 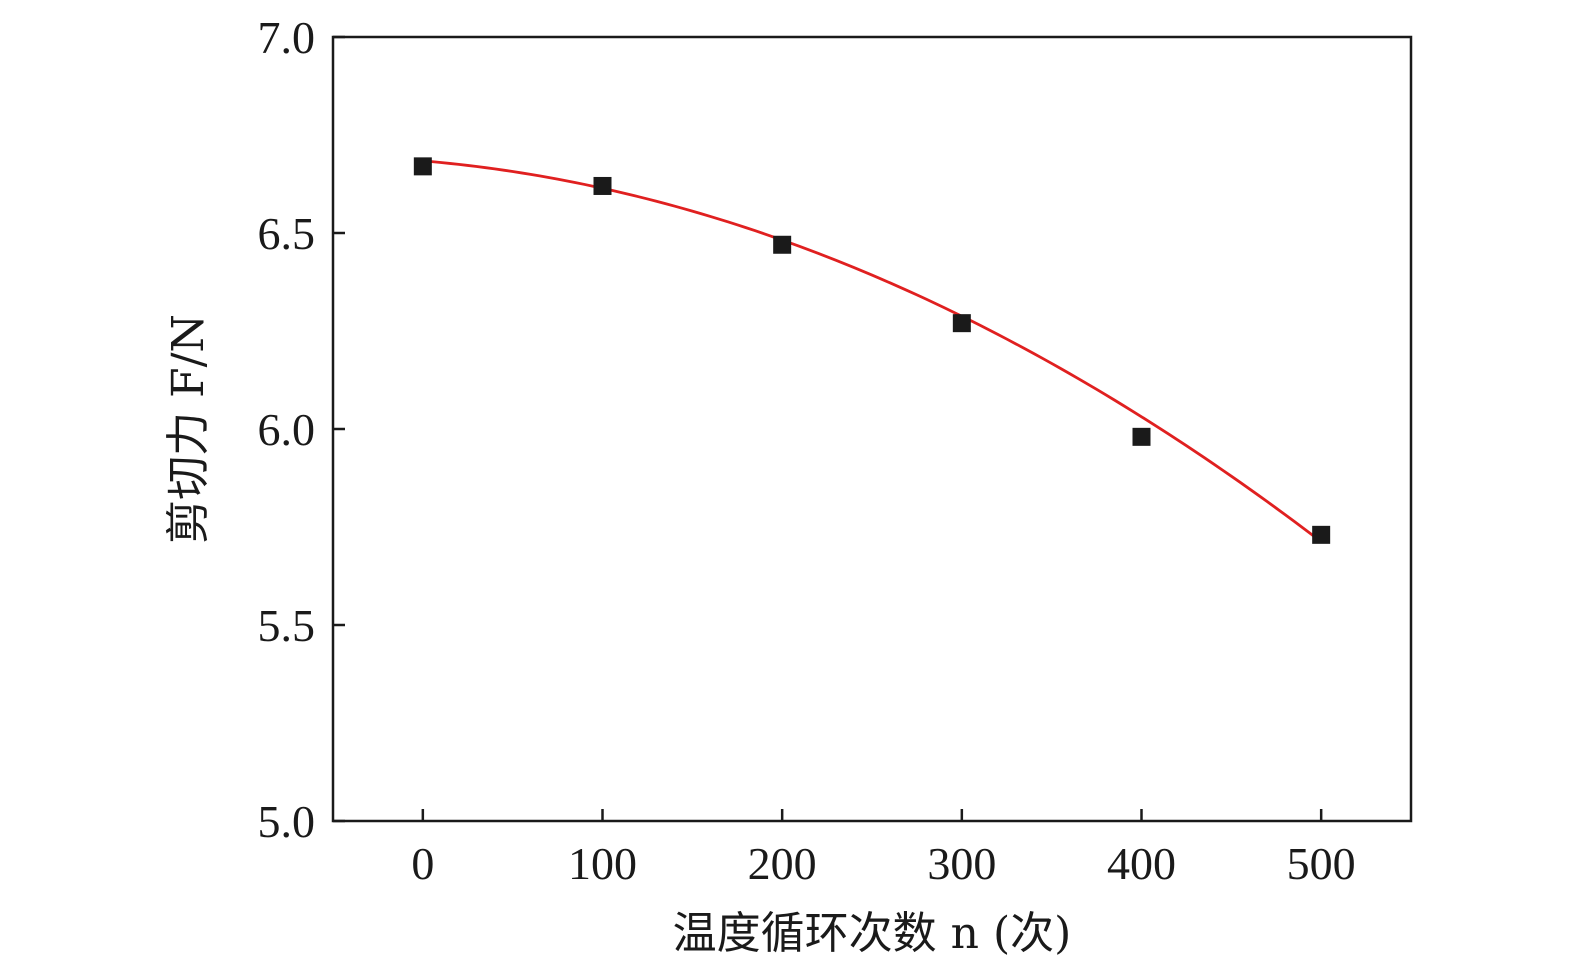 What do you see at coordinates (188, 429) in the screenshot?
I see `y-axis-label: 剪切力 F/N` at bounding box center [188, 429].